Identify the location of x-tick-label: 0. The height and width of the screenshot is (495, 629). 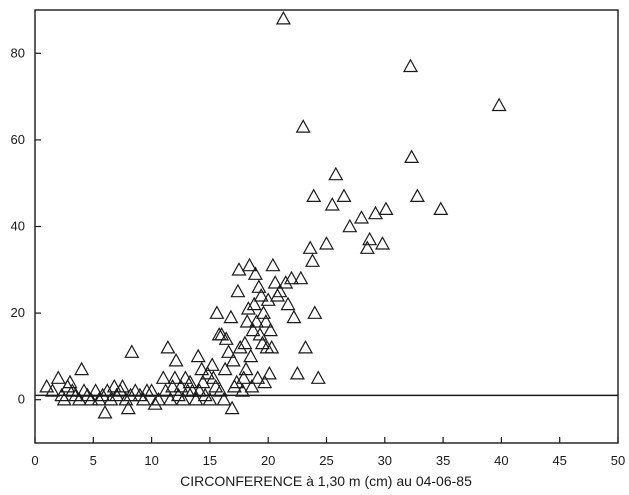
(34, 460).